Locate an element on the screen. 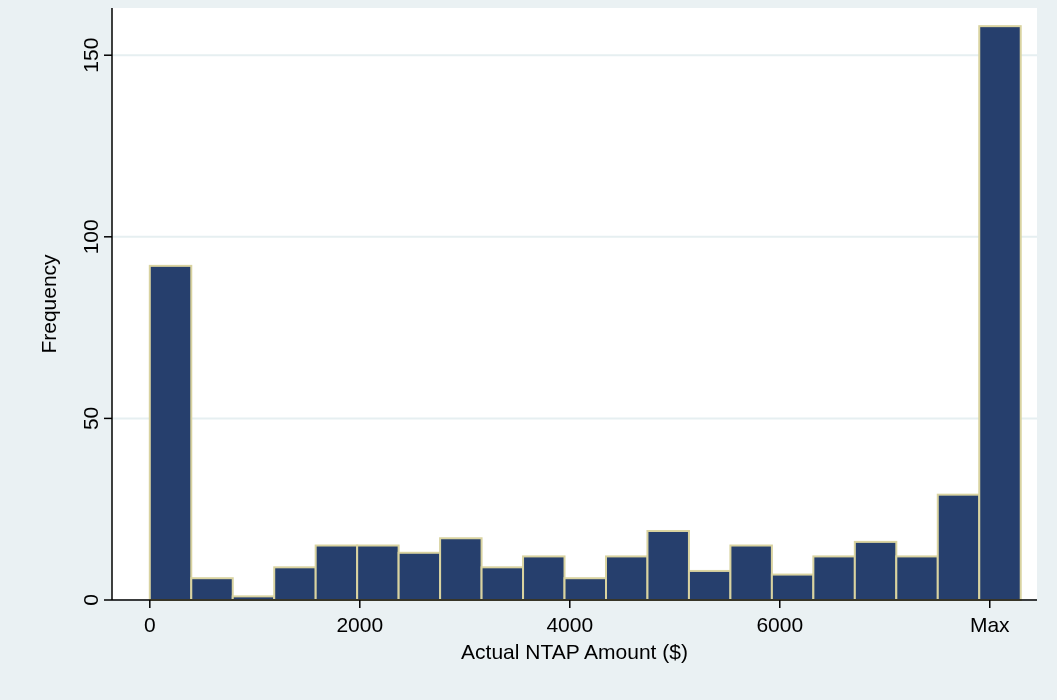 This screenshot has width=1057, height=700. y-tick-label: 100 is located at coordinates (90, 237).